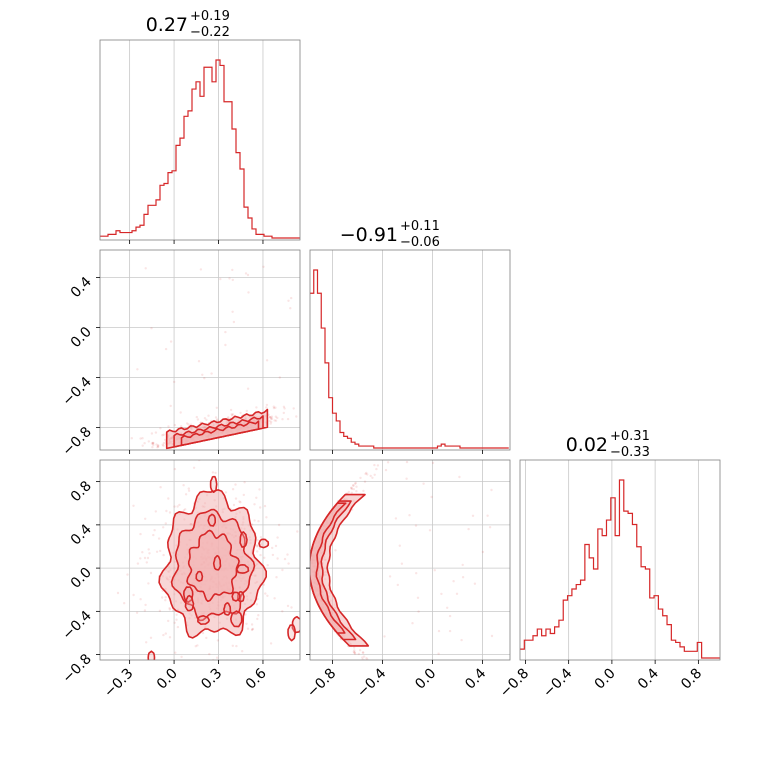 The width and height of the screenshot is (760, 760). Describe the element at coordinates (557, 682) in the screenshot. I see `x-tick-label: −0.4` at that location.